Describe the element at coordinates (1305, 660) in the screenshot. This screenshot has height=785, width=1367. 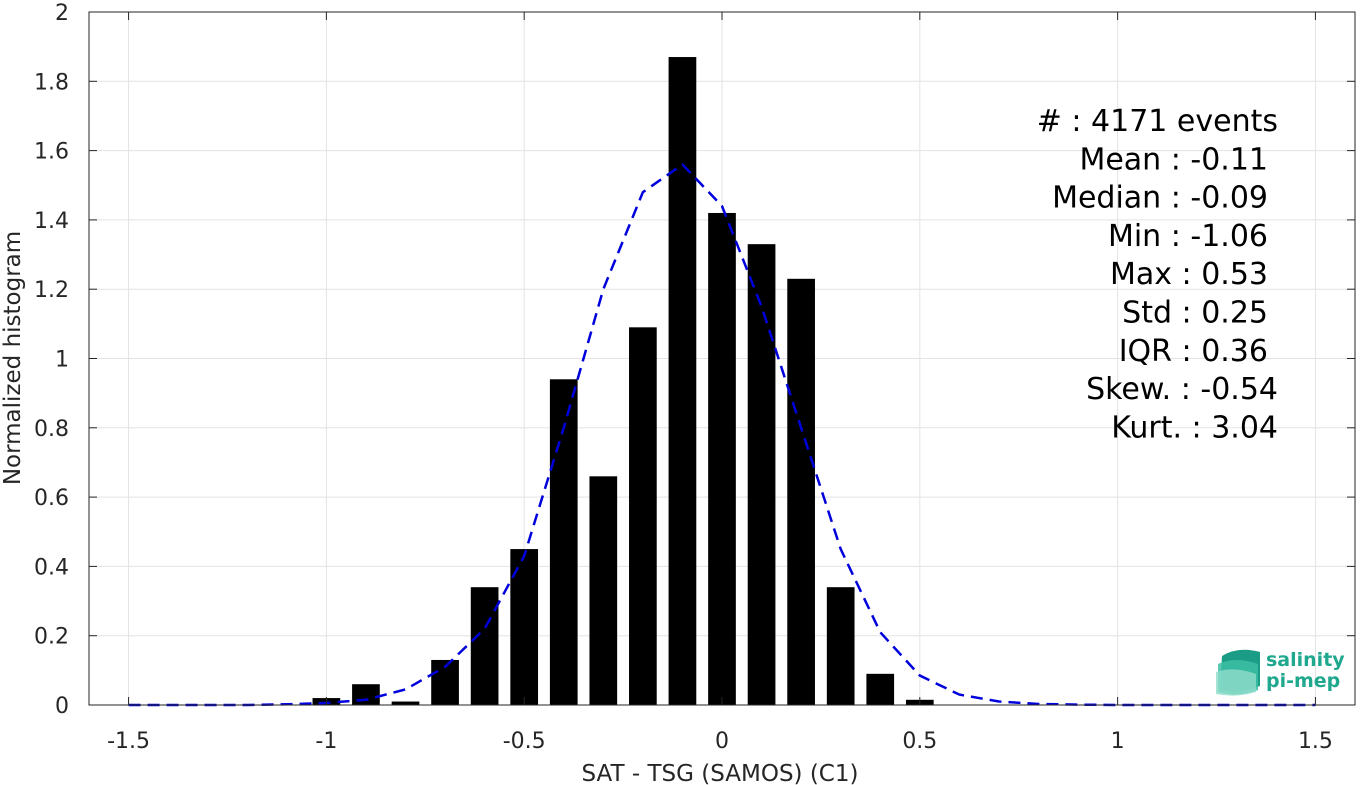
I see `logo-text-line1: salinity` at that location.